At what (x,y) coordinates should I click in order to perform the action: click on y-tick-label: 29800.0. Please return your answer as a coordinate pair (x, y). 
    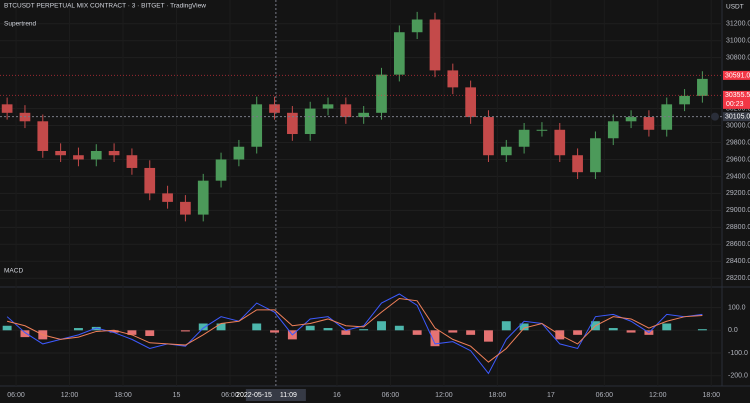
    Looking at the image, I should click on (738, 142).